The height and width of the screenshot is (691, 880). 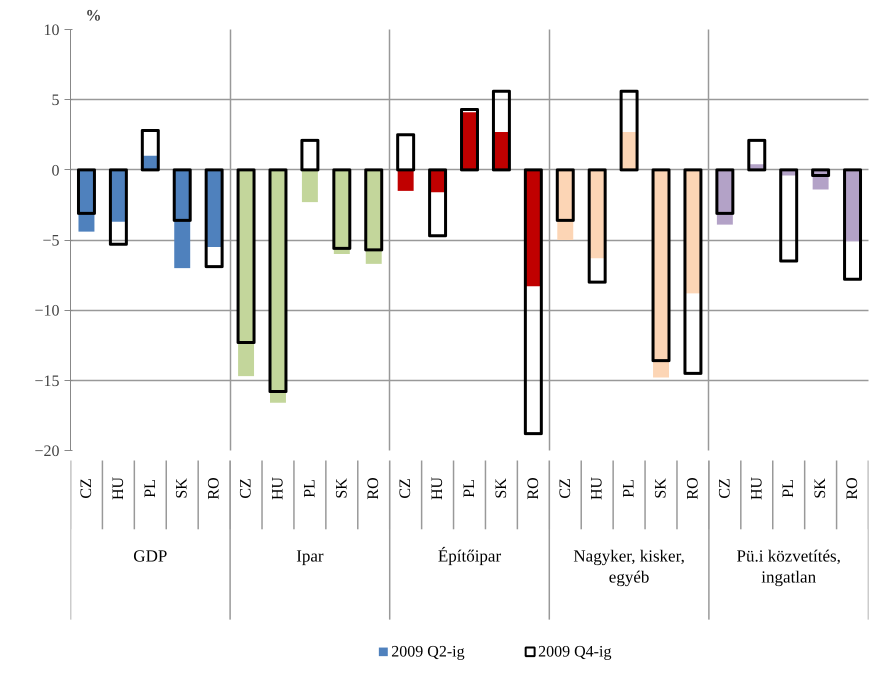 What do you see at coordinates (575, 651) in the screenshot?
I see `legend-label: 2009 Q4-ig` at bounding box center [575, 651].